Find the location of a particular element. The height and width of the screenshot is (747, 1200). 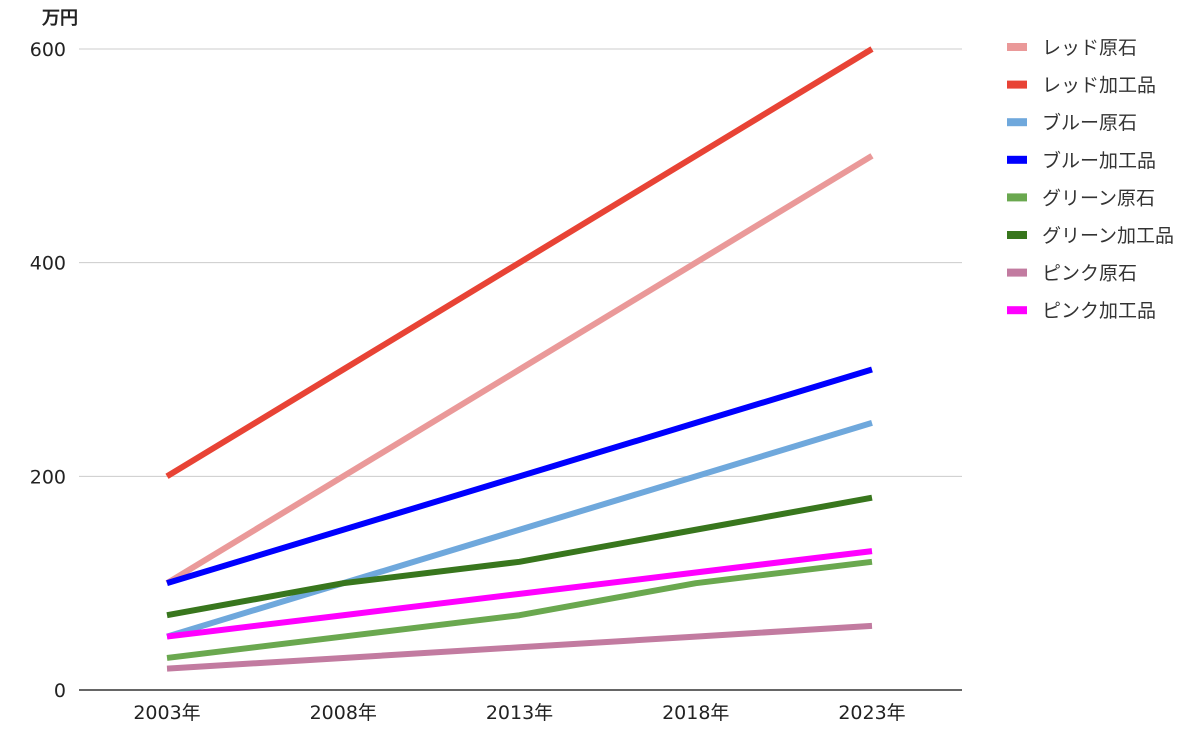

legend-item: レッド加工品 is located at coordinates (1081, 86).